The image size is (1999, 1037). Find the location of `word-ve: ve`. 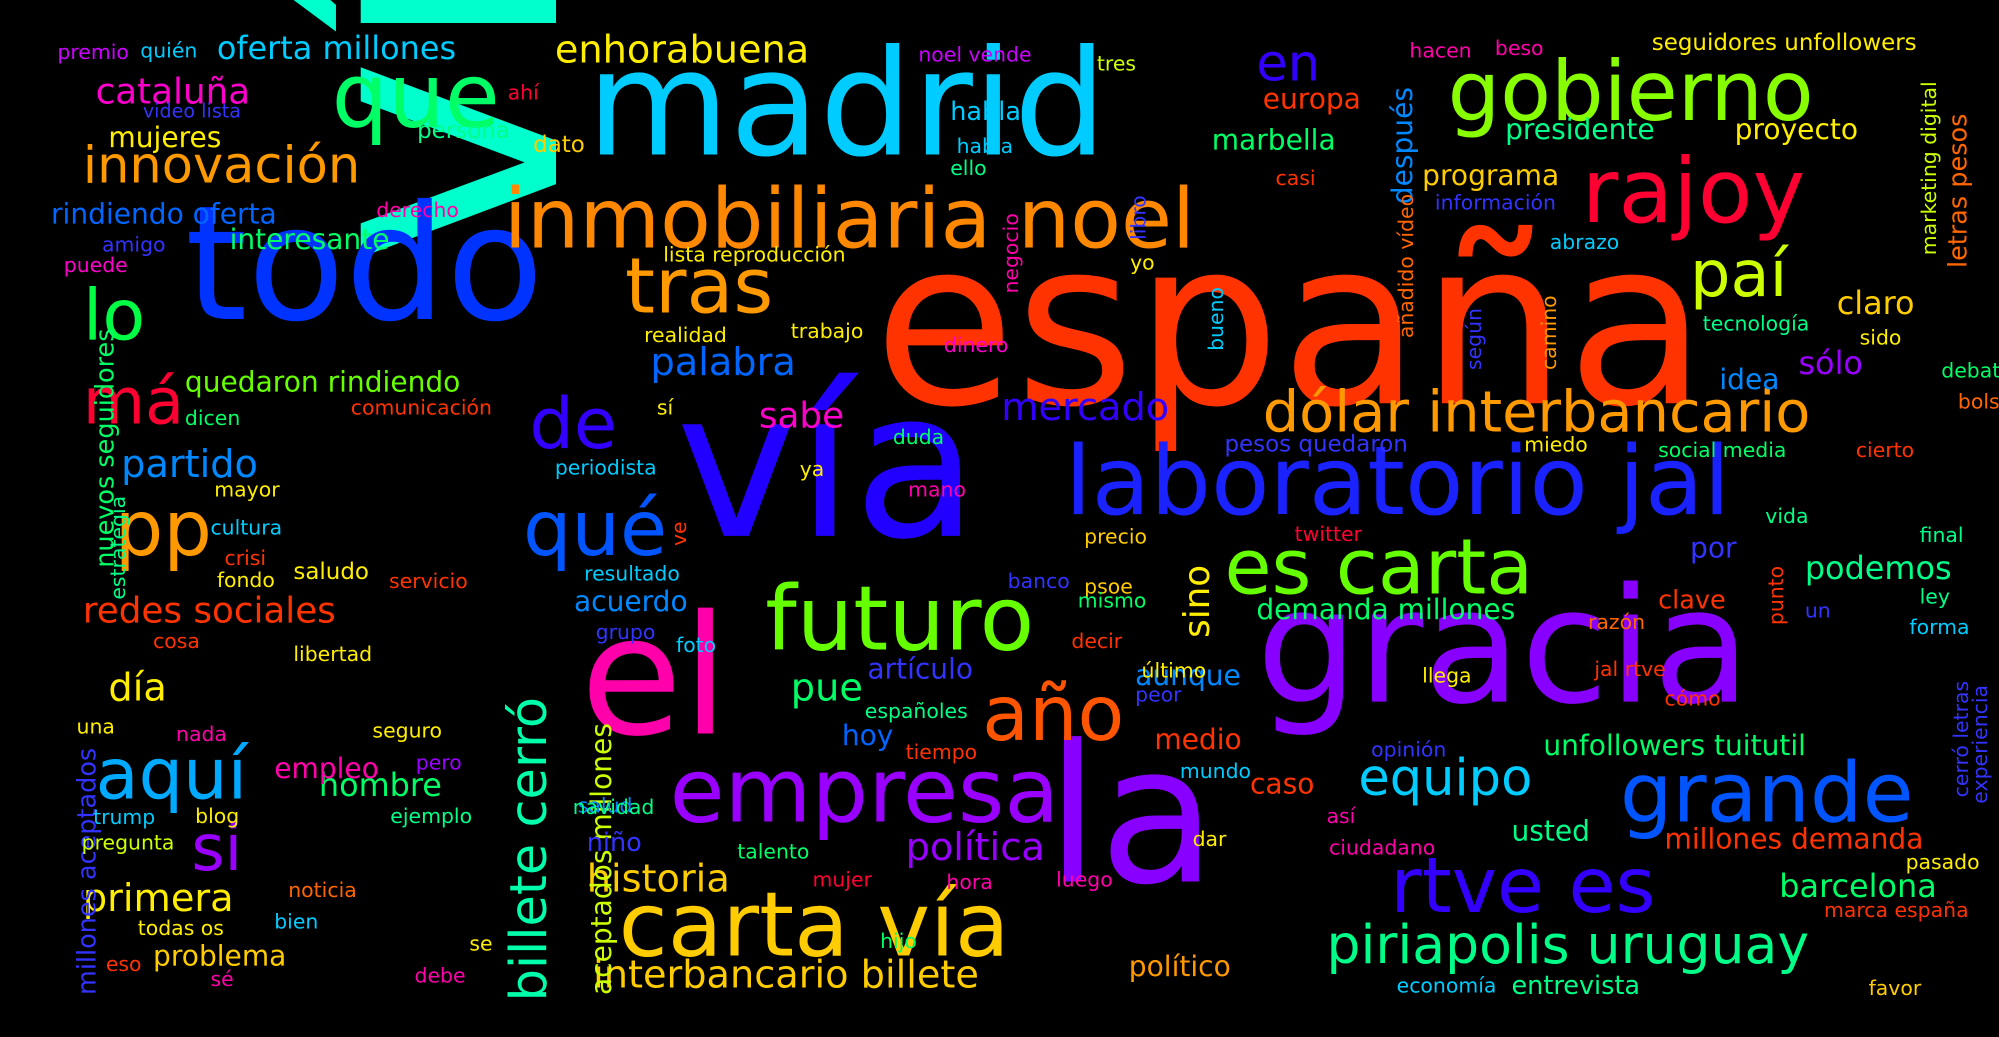

word-ve: ve is located at coordinates (679, 533).